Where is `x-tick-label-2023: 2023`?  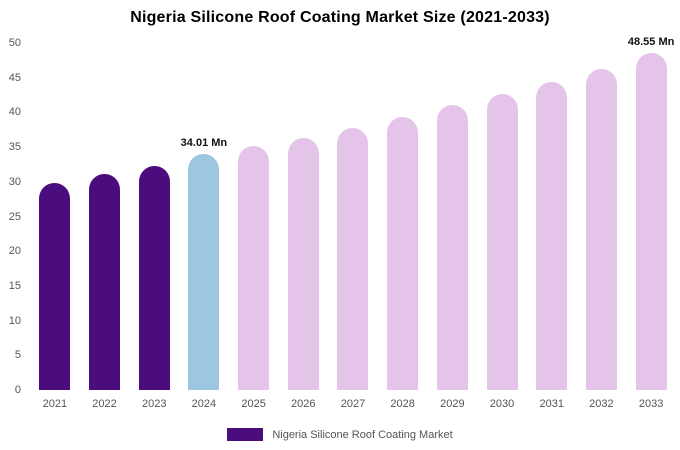 x-tick-label-2023: 2023 is located at coordinates (154, 404).